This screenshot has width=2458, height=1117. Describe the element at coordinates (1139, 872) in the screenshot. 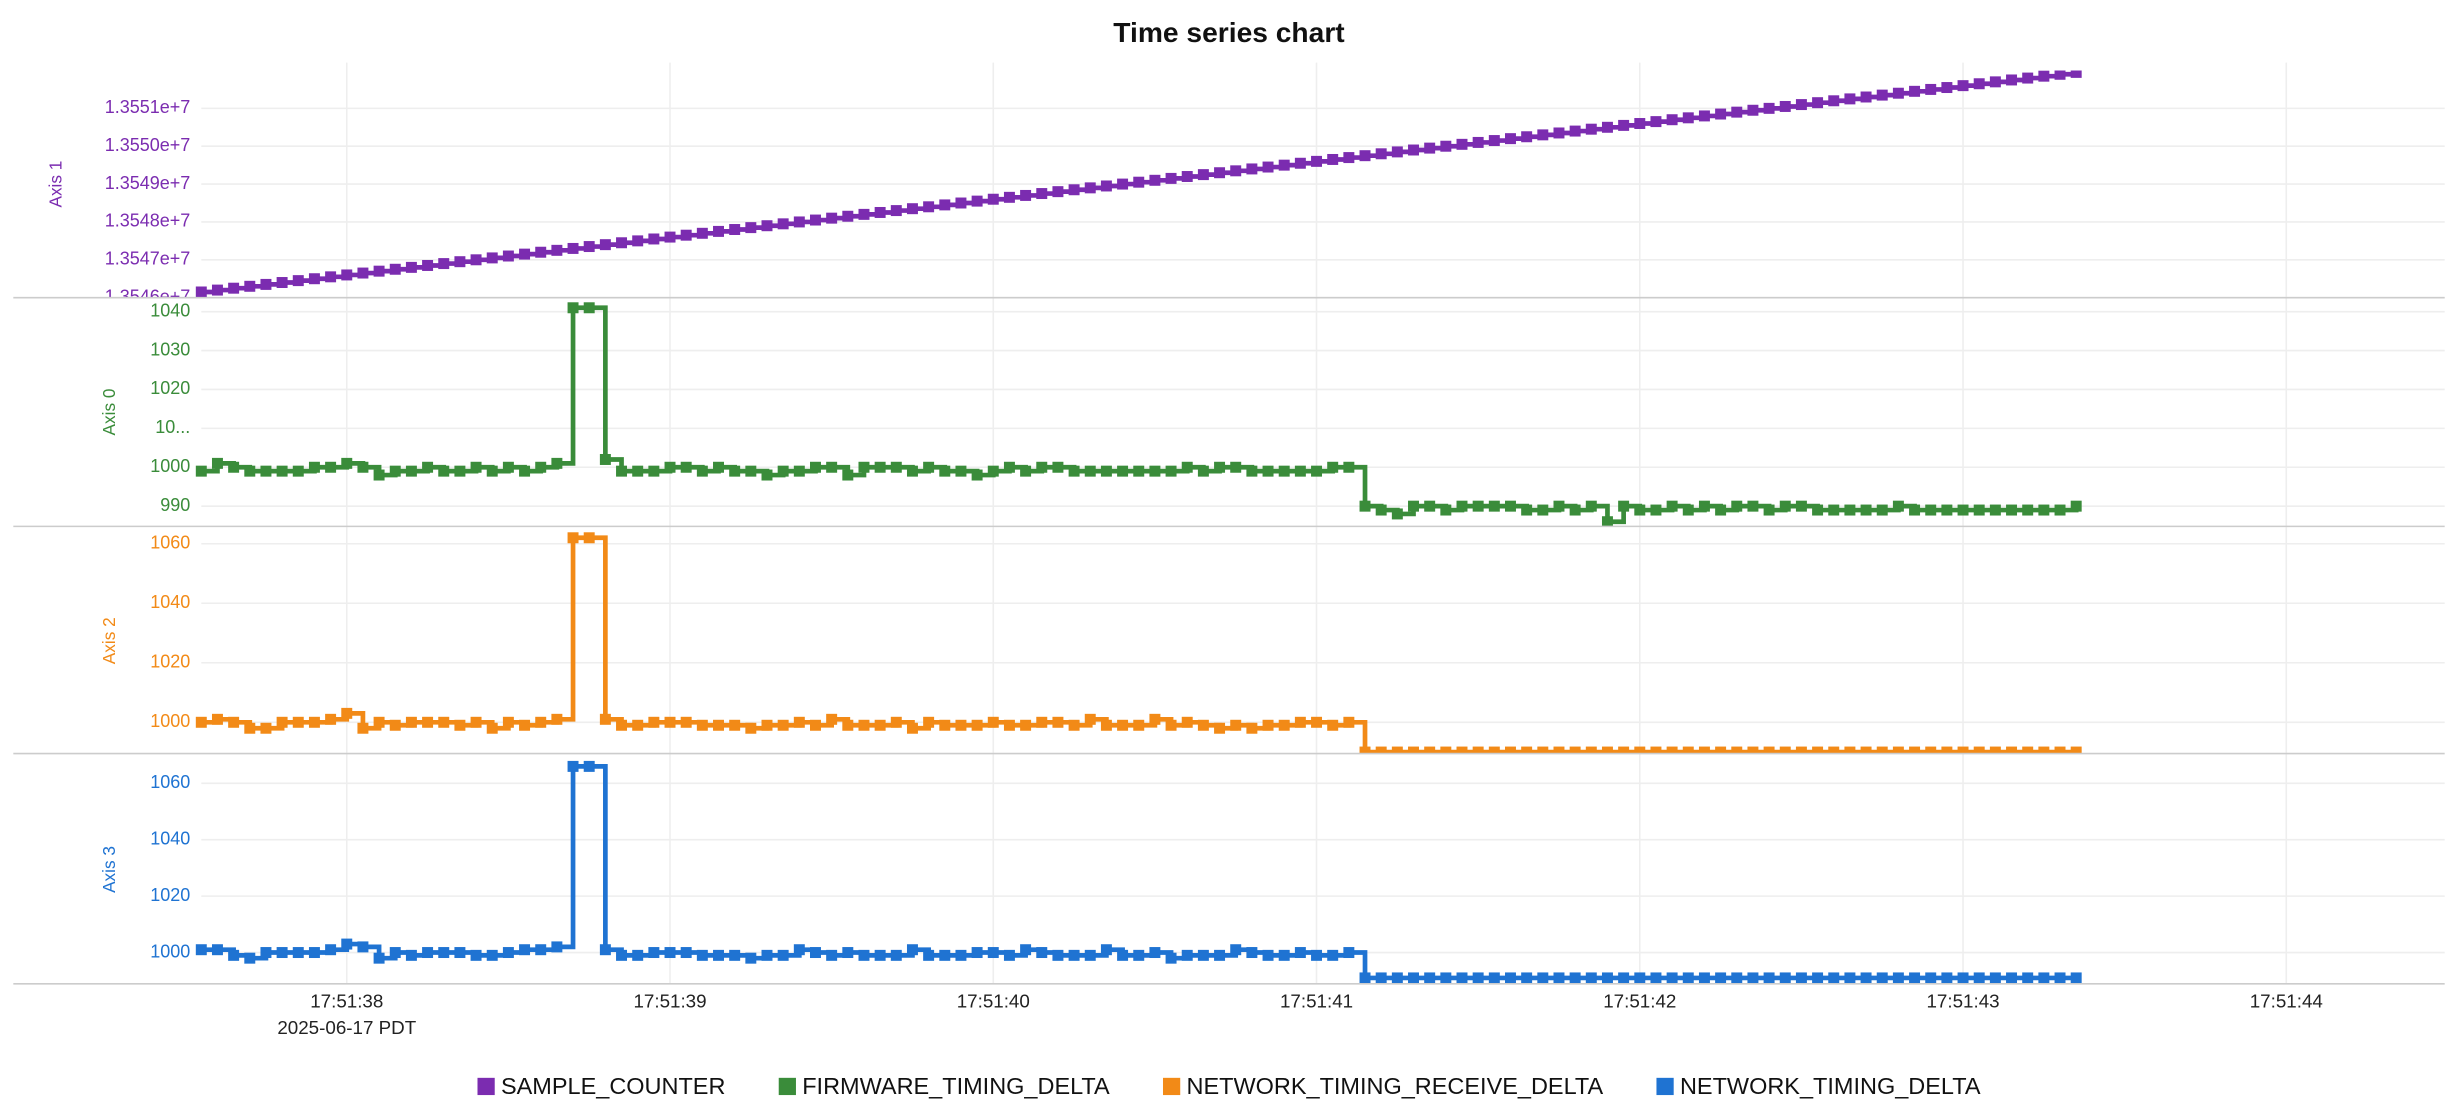

I see `step-line` at that location.